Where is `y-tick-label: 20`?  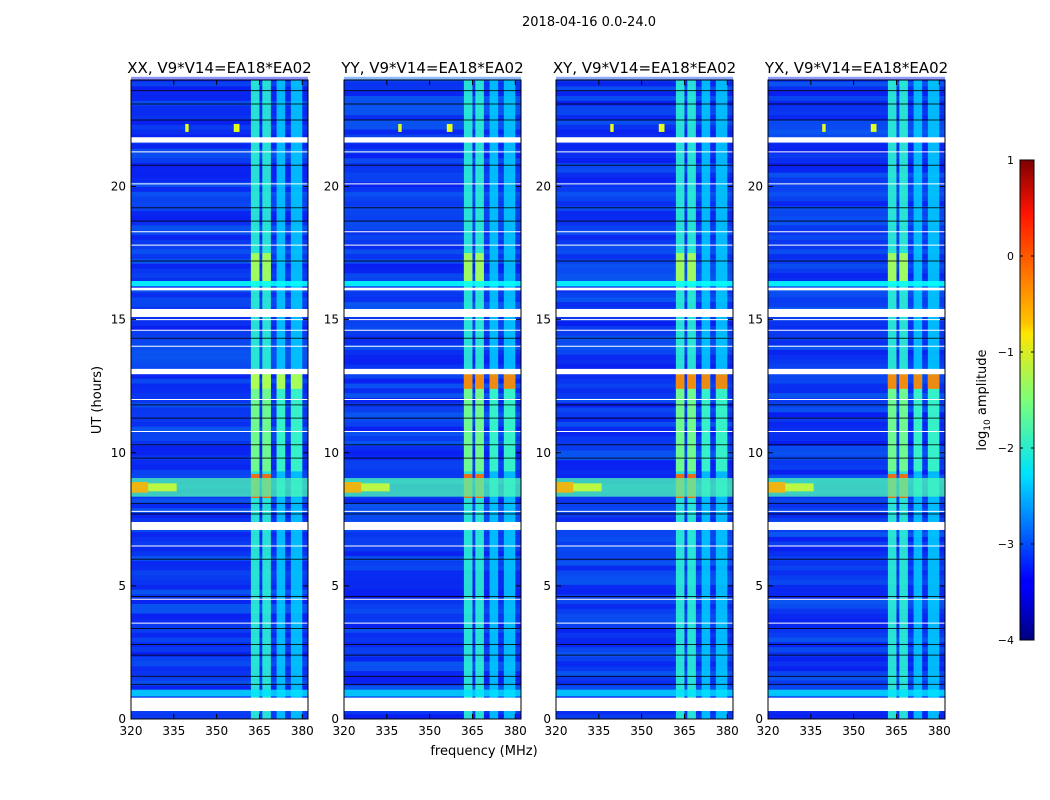 y-tick-label: 20 is located at coordinates (543, 187).